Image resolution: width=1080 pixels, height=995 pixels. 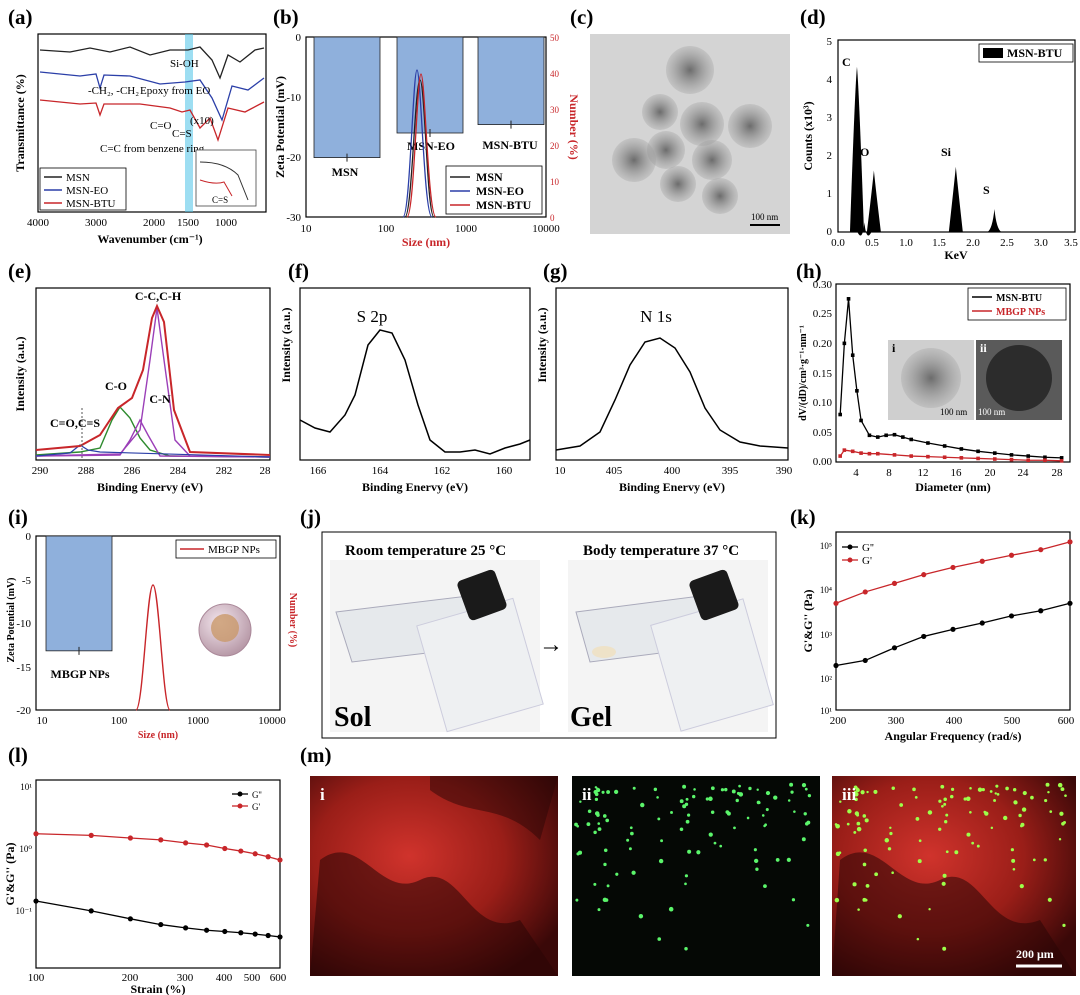 I want to click on panel-label-i: (i), so click(x=18, y=517).